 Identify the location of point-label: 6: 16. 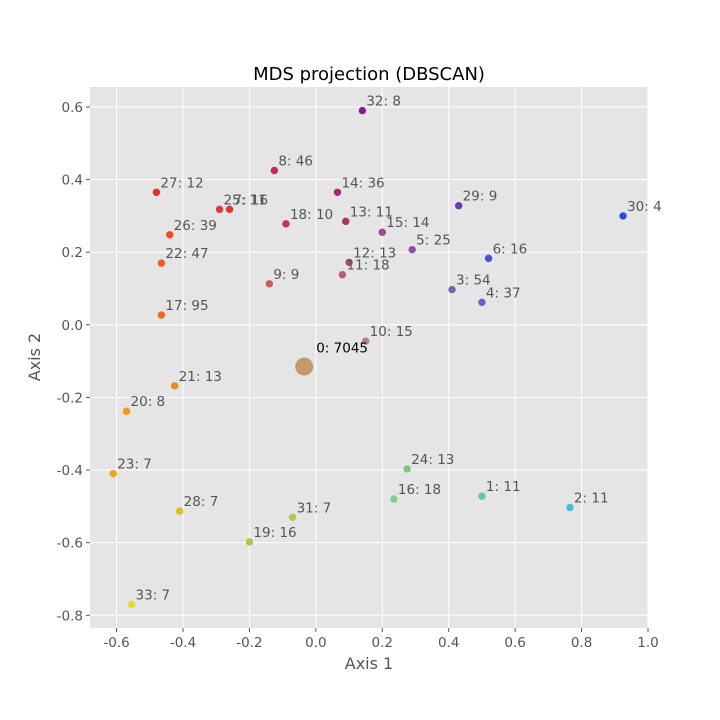
(510, 249).